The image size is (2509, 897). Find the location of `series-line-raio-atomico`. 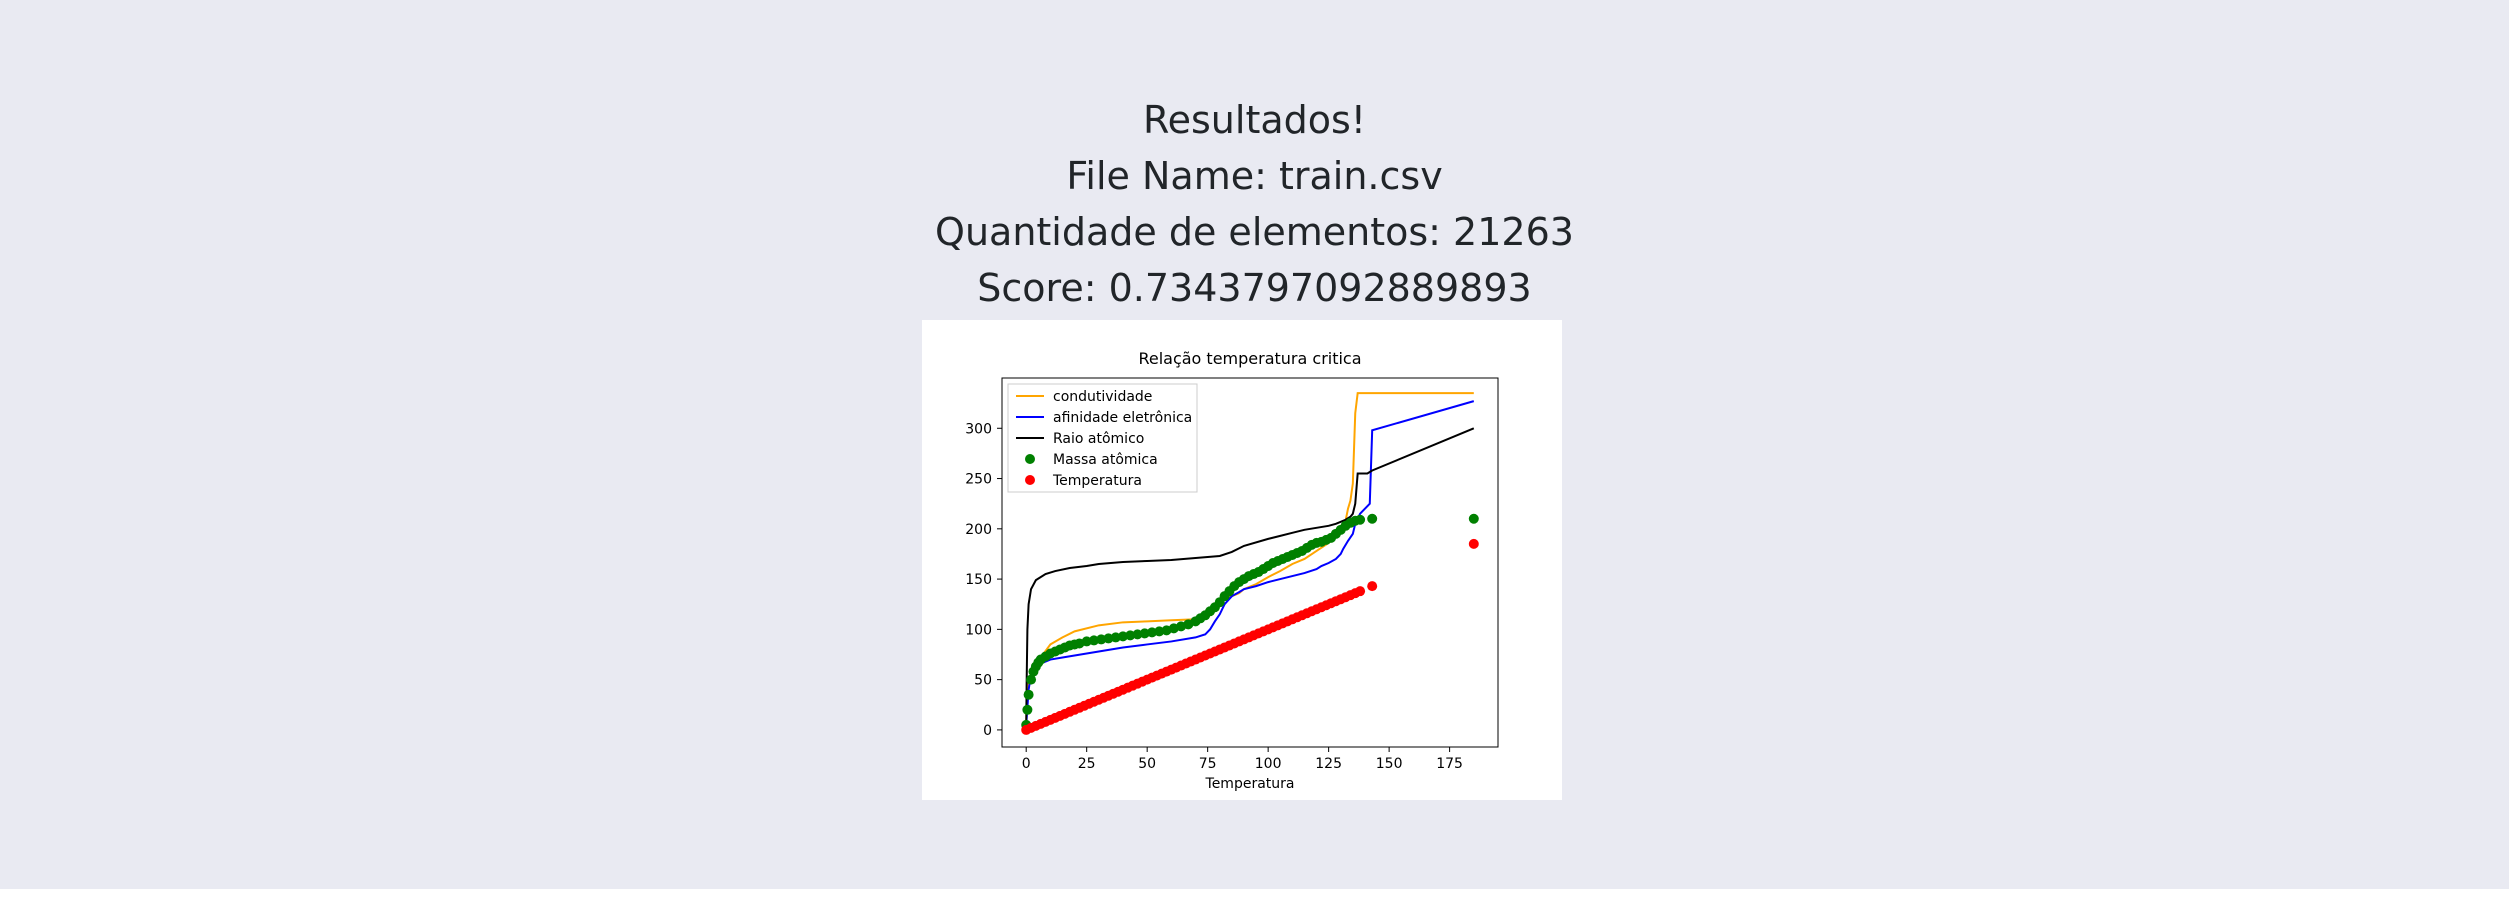

series-line-raio-atomico is located at coordinates (1250, 576).